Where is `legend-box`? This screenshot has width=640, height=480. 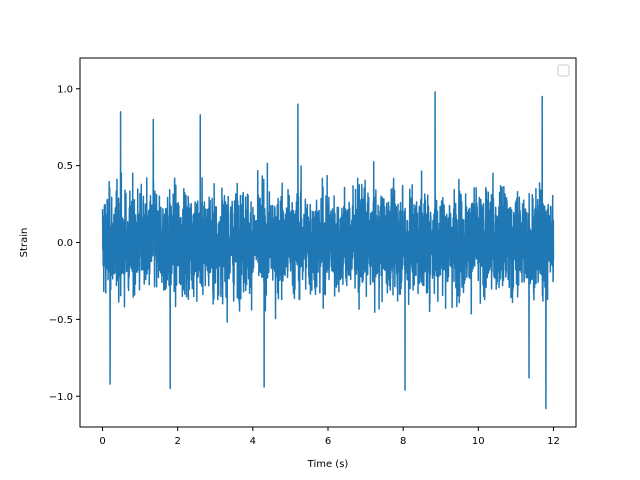
legend-box is located at coordinates (563, 70).